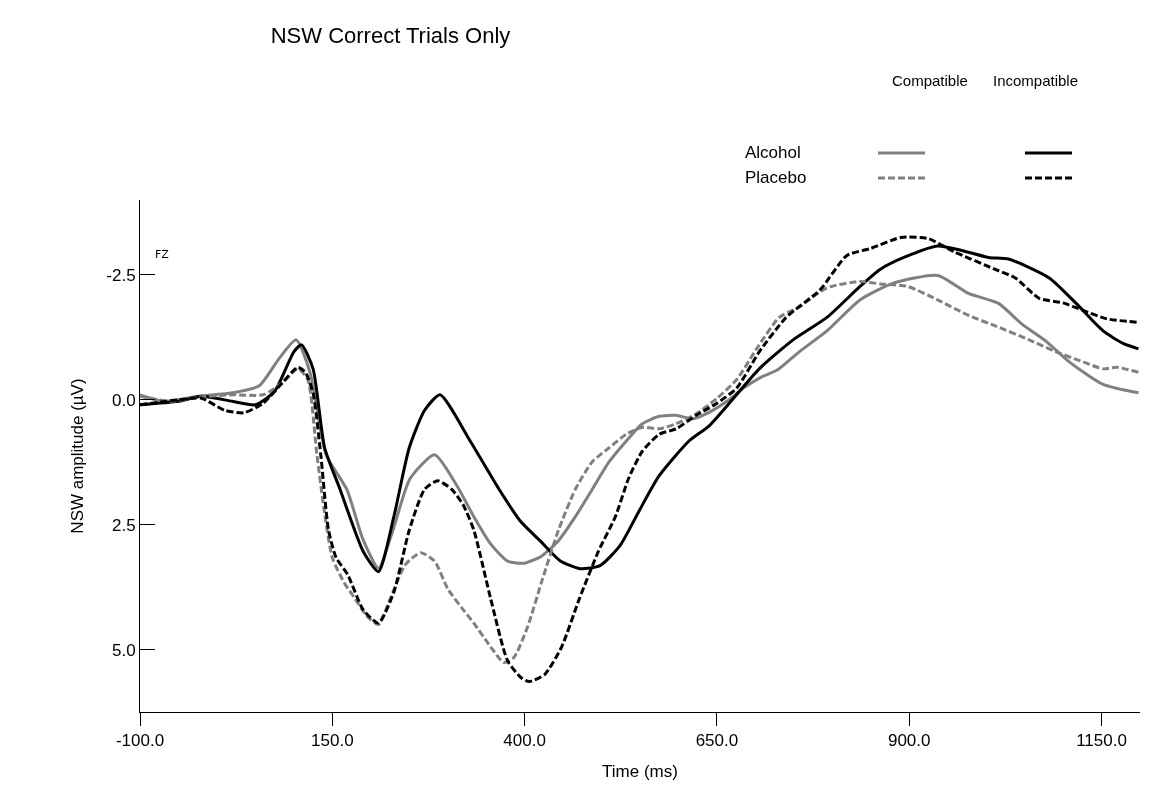 The height and width of the screenshot is (796, 1152). What do you see at coordinates (776, 177) in the screenshot?
I see `text: Placebo` at bounding box center [776, 177].